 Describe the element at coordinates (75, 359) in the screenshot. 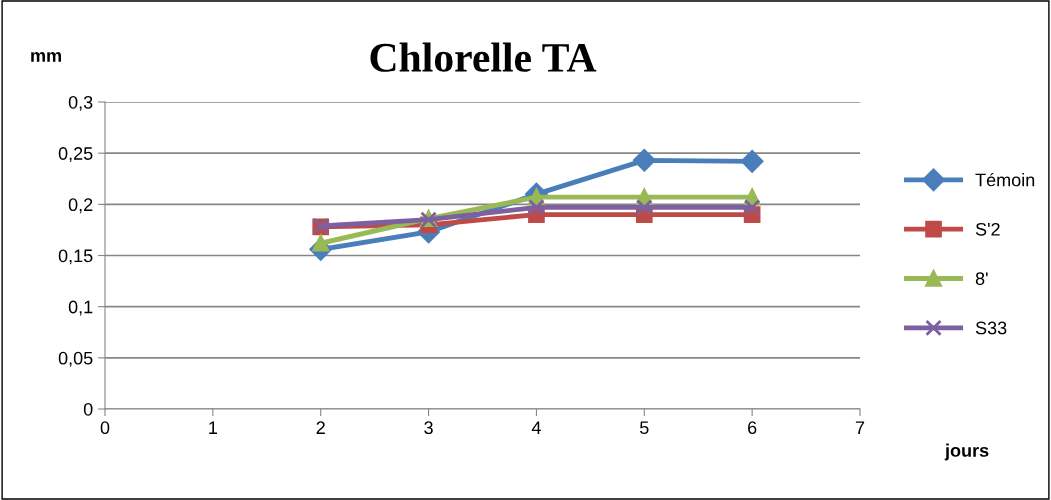

I see `y-tick-label: 0,05` at that location.